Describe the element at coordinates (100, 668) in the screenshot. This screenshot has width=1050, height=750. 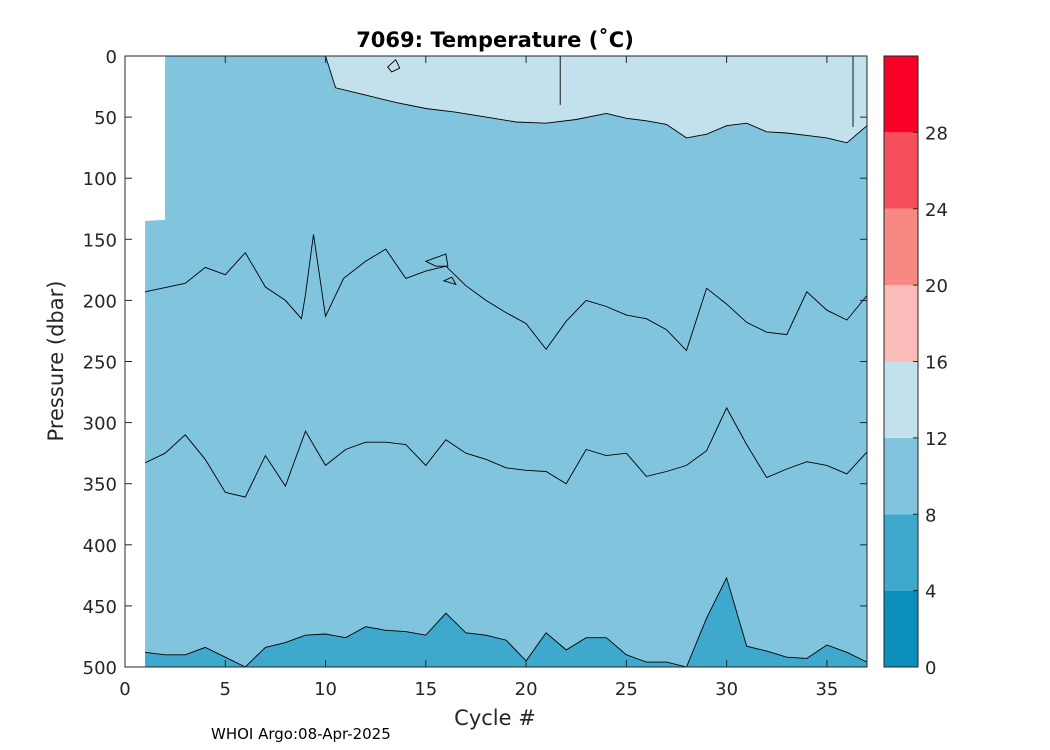
I see `y-tick-label: 500` at that location.